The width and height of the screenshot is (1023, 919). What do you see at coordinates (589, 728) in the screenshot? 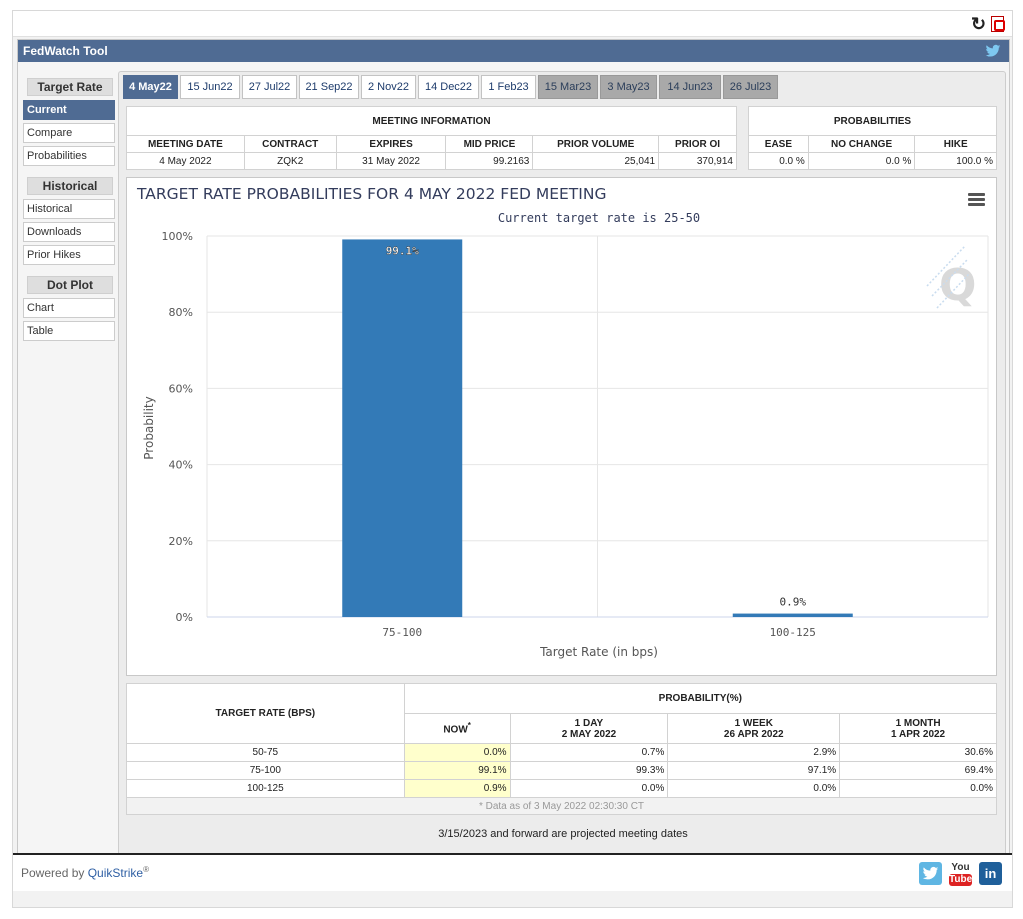
I see `header-1-day: 1 DAY 2 MAY 2022` at bounding box center [589, 728].